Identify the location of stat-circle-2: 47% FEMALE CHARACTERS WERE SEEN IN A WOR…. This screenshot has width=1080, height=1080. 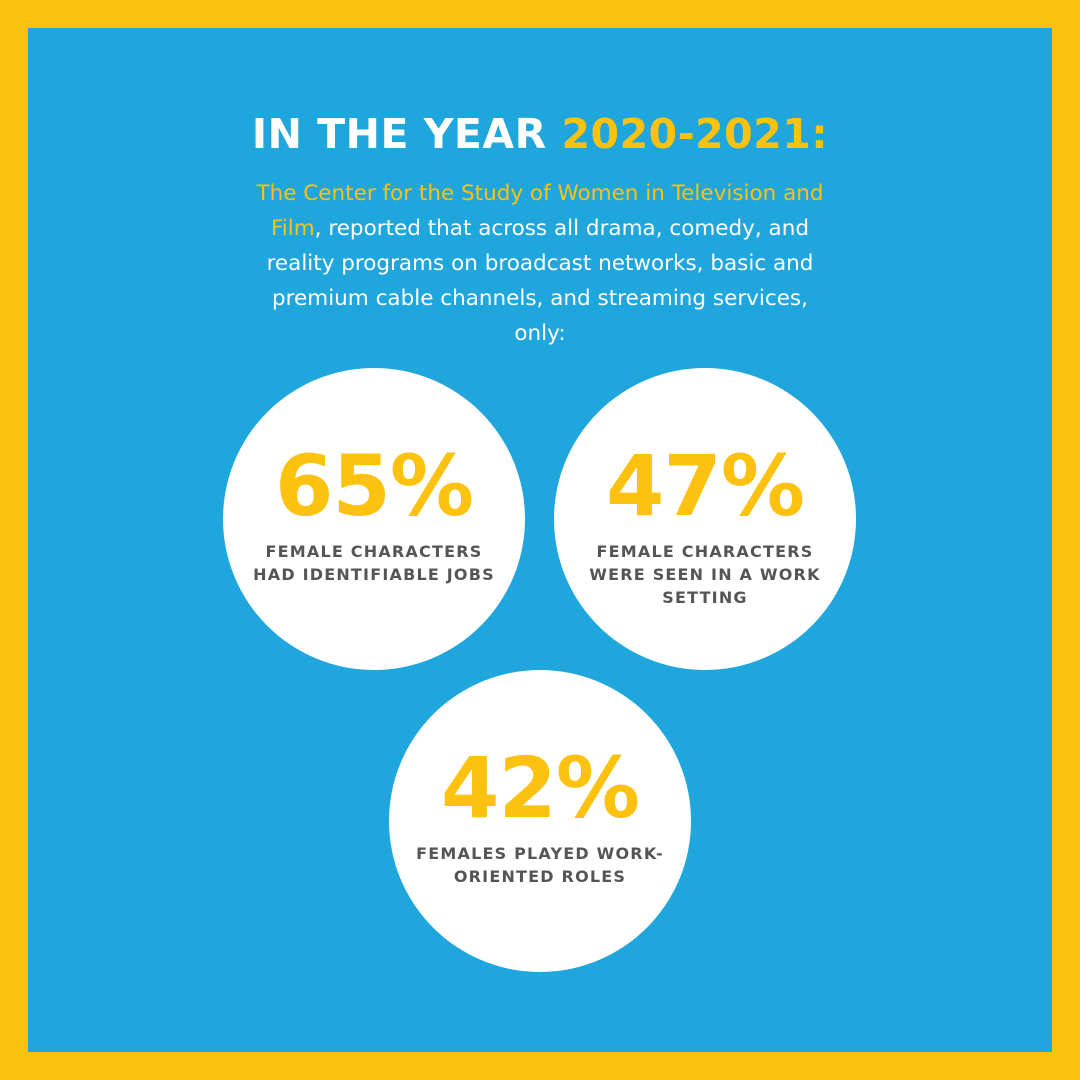
(705, 519).